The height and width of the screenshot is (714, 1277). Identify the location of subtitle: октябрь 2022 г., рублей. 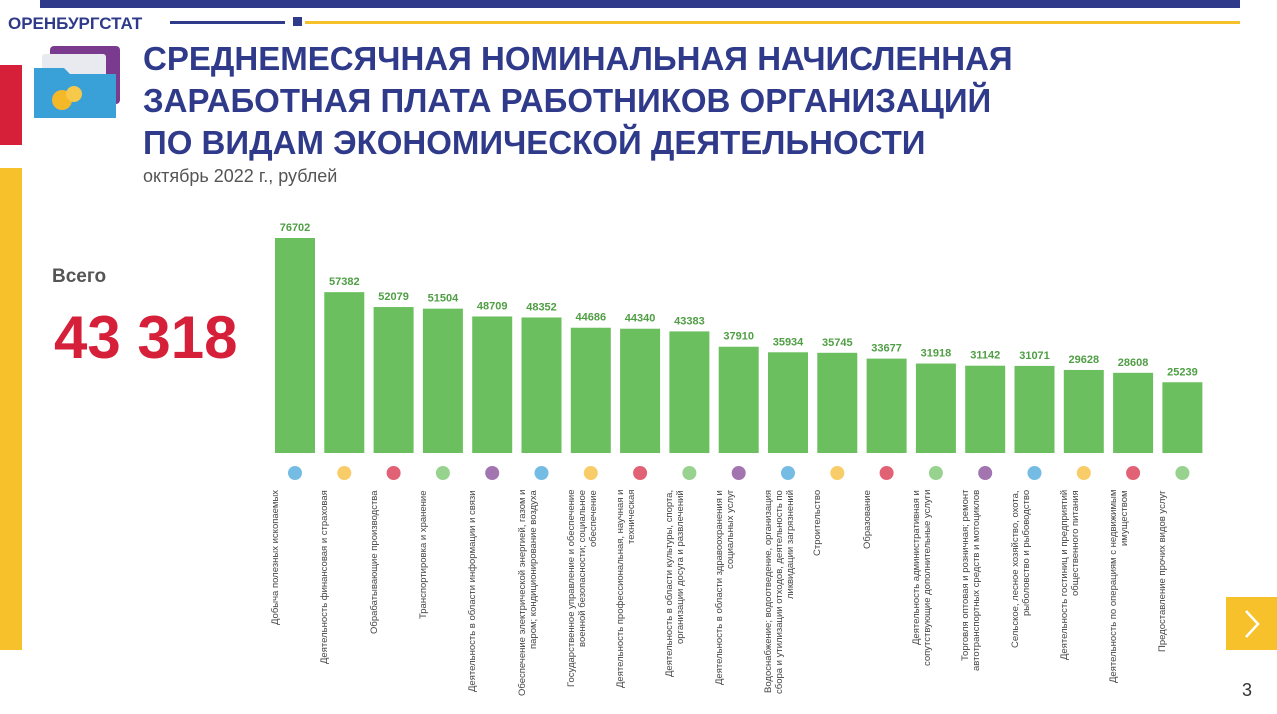
(240, 176).